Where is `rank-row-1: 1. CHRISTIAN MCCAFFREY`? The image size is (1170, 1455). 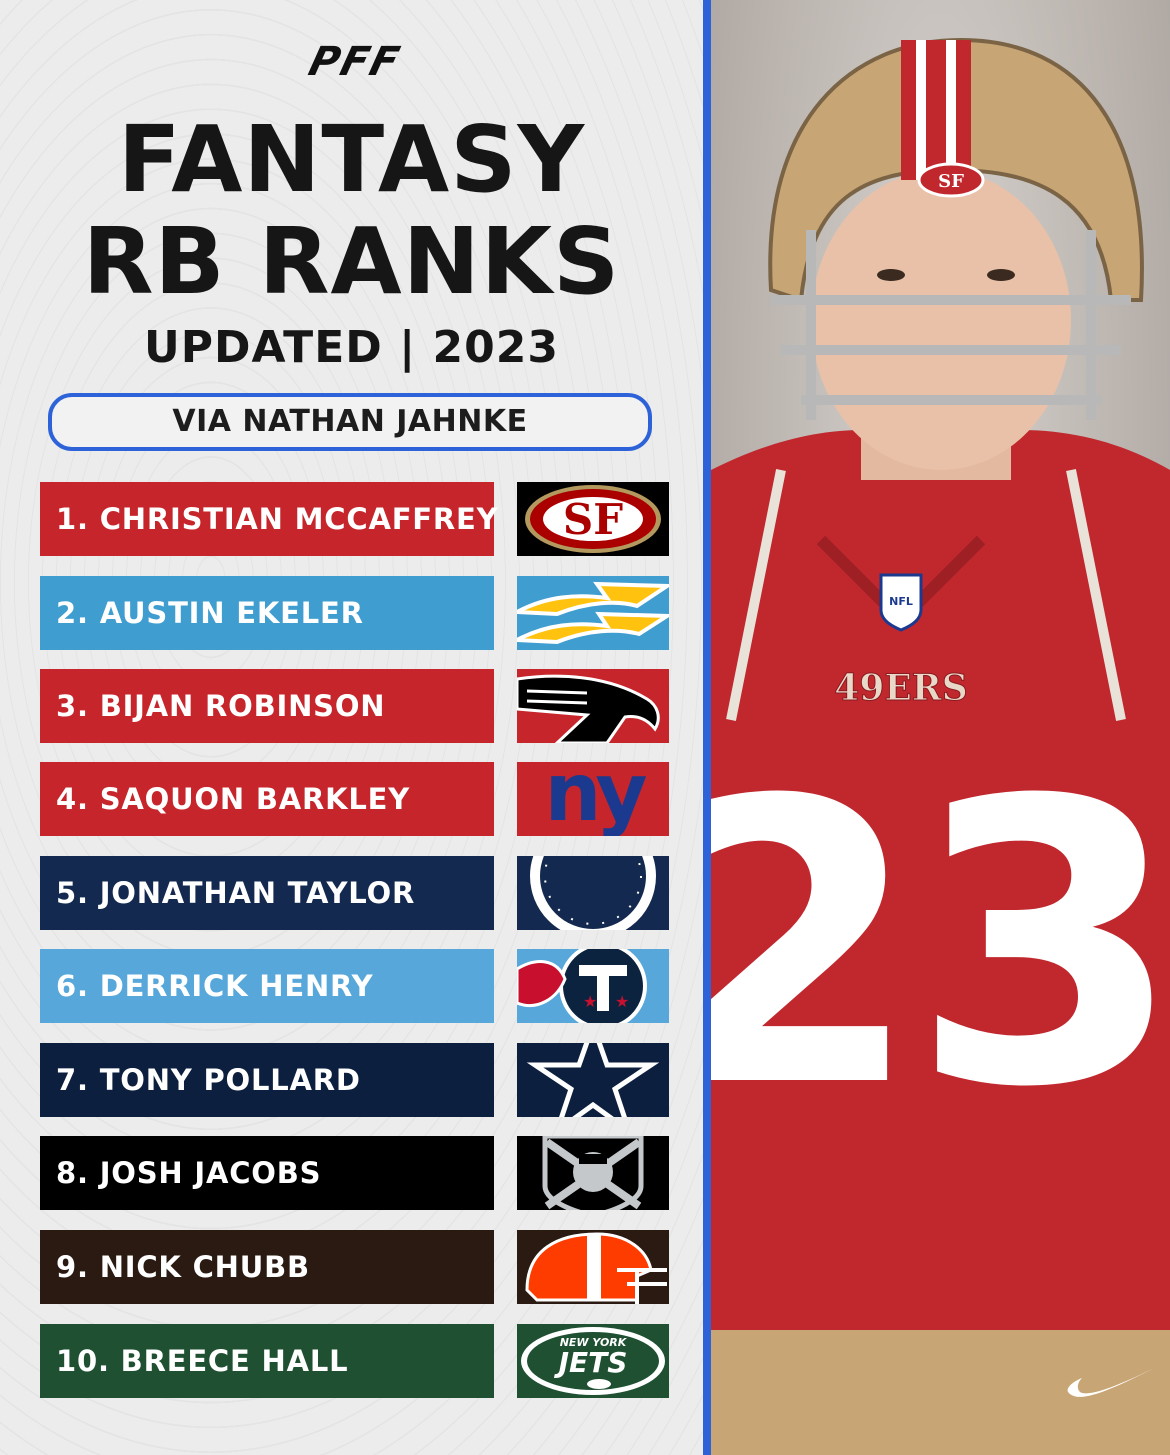
rank-row-1: 1. CHRISTIAN MCCAFFREY is located at coordinates (269, 519).